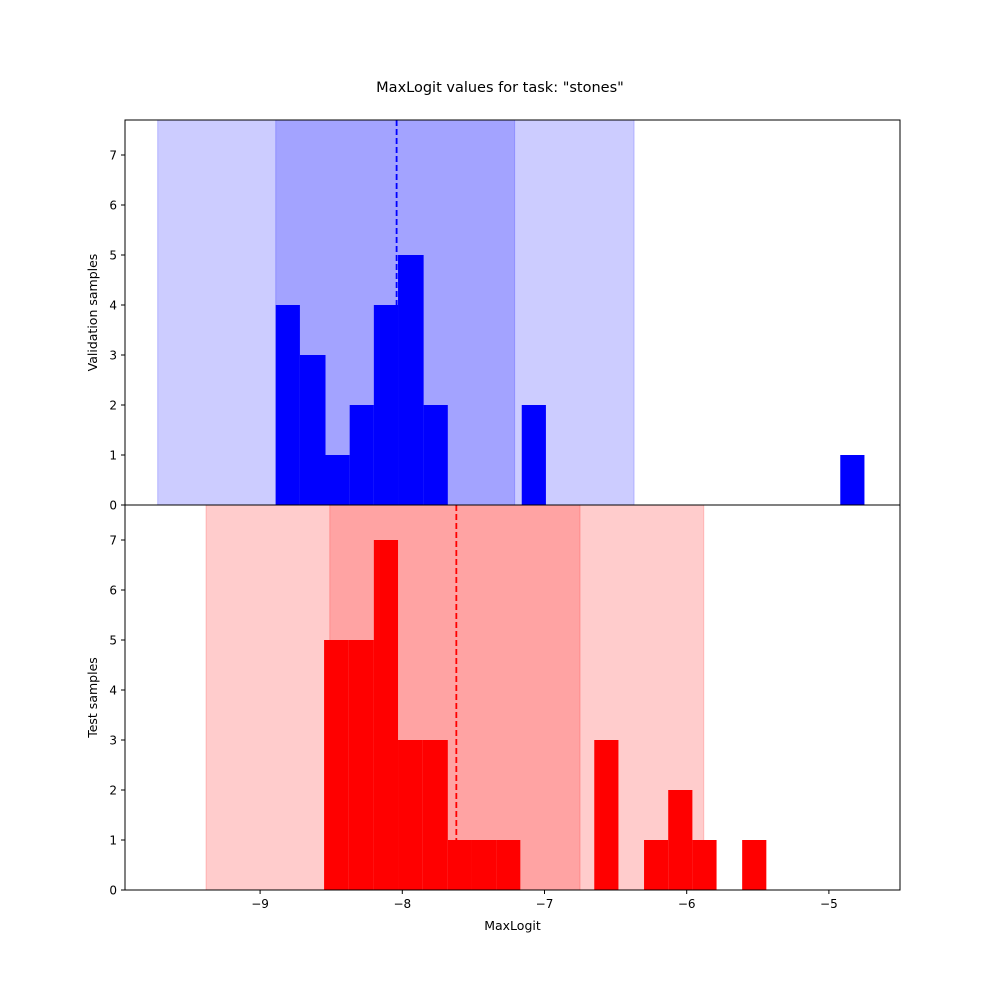 Image resolution: width=1000 pixels, height=1000 pixels. I want to click on test-y-tick-label-6: 6, so click(113, 591).